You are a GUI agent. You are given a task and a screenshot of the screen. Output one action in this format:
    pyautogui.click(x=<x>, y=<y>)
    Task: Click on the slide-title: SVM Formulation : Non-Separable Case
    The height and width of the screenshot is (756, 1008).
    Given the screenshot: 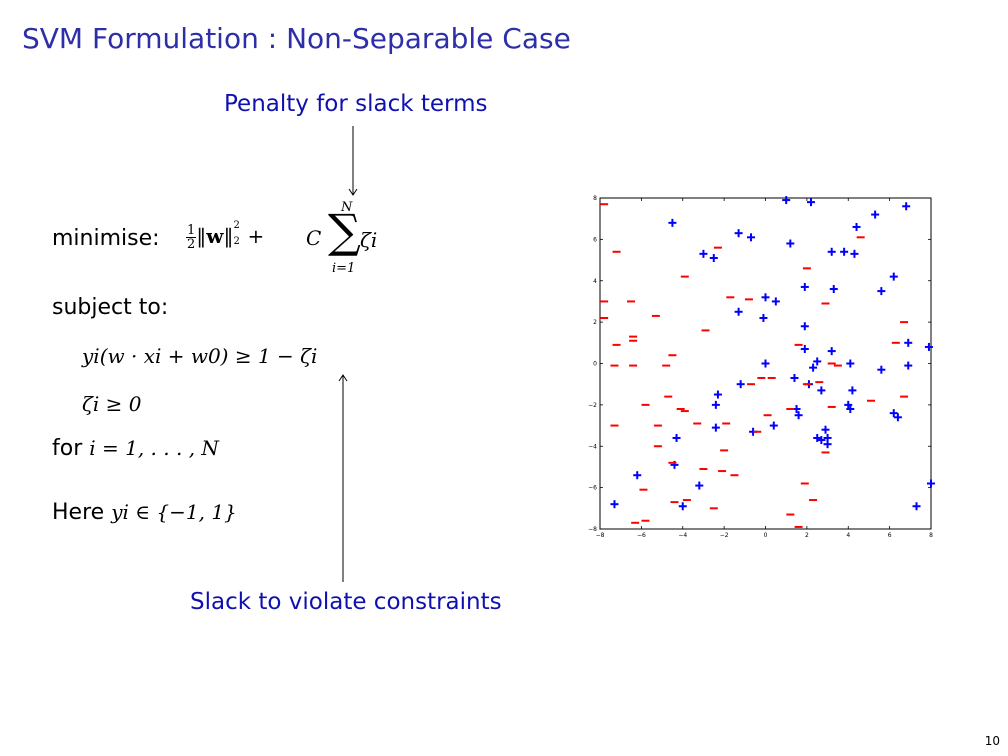 What is the action you would take?
    pyautogui.click(x=296, y=38)
    